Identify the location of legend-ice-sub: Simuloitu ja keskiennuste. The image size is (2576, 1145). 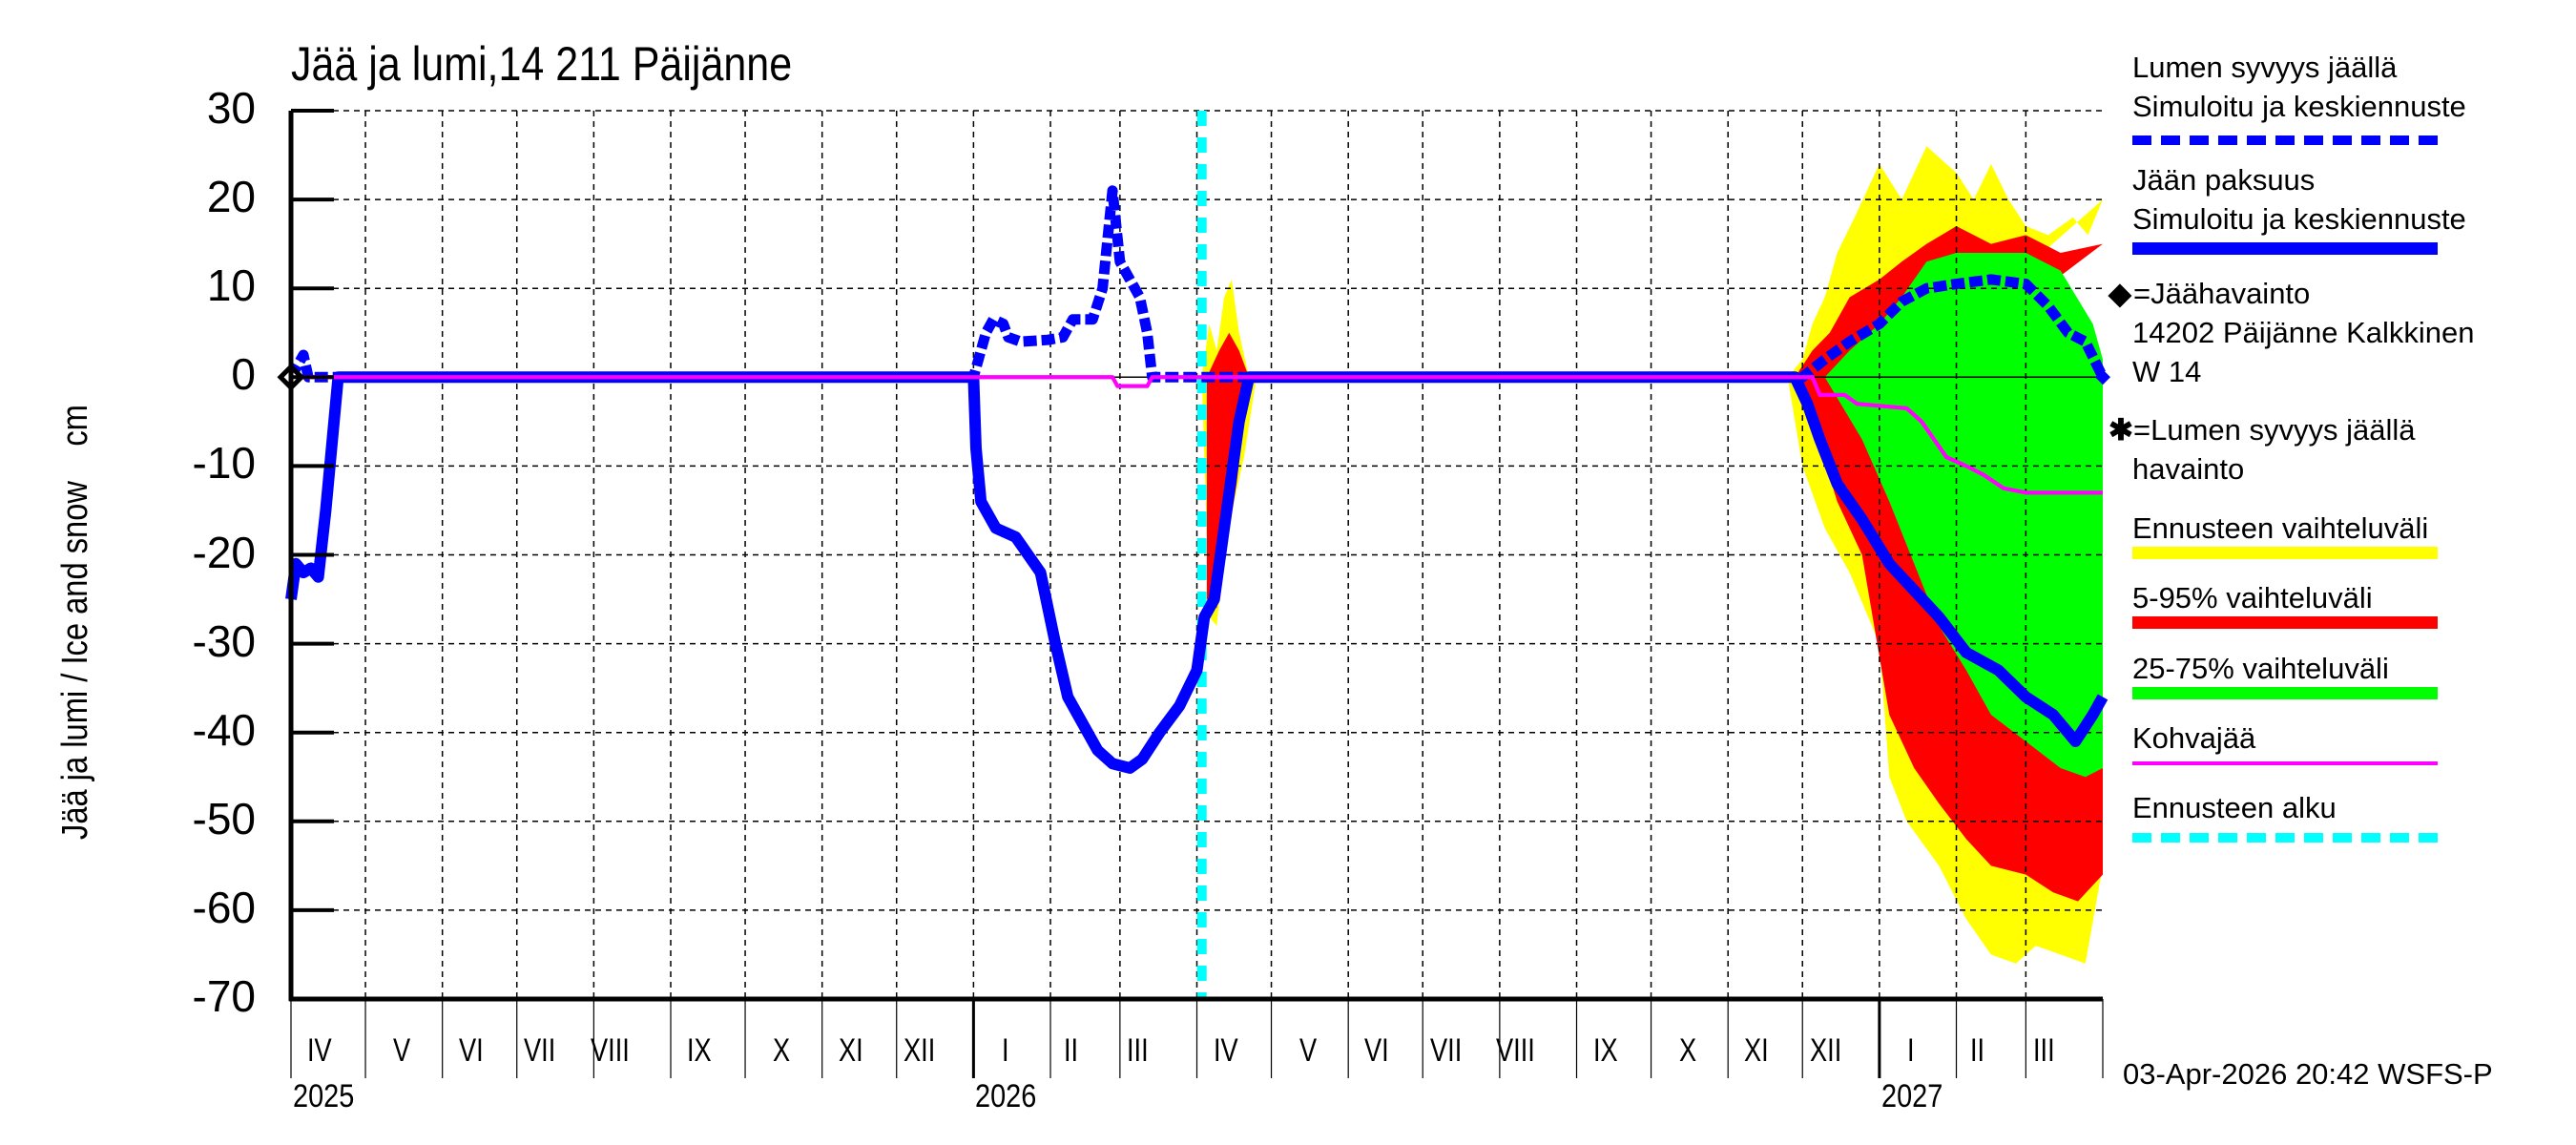
(2299, 219).